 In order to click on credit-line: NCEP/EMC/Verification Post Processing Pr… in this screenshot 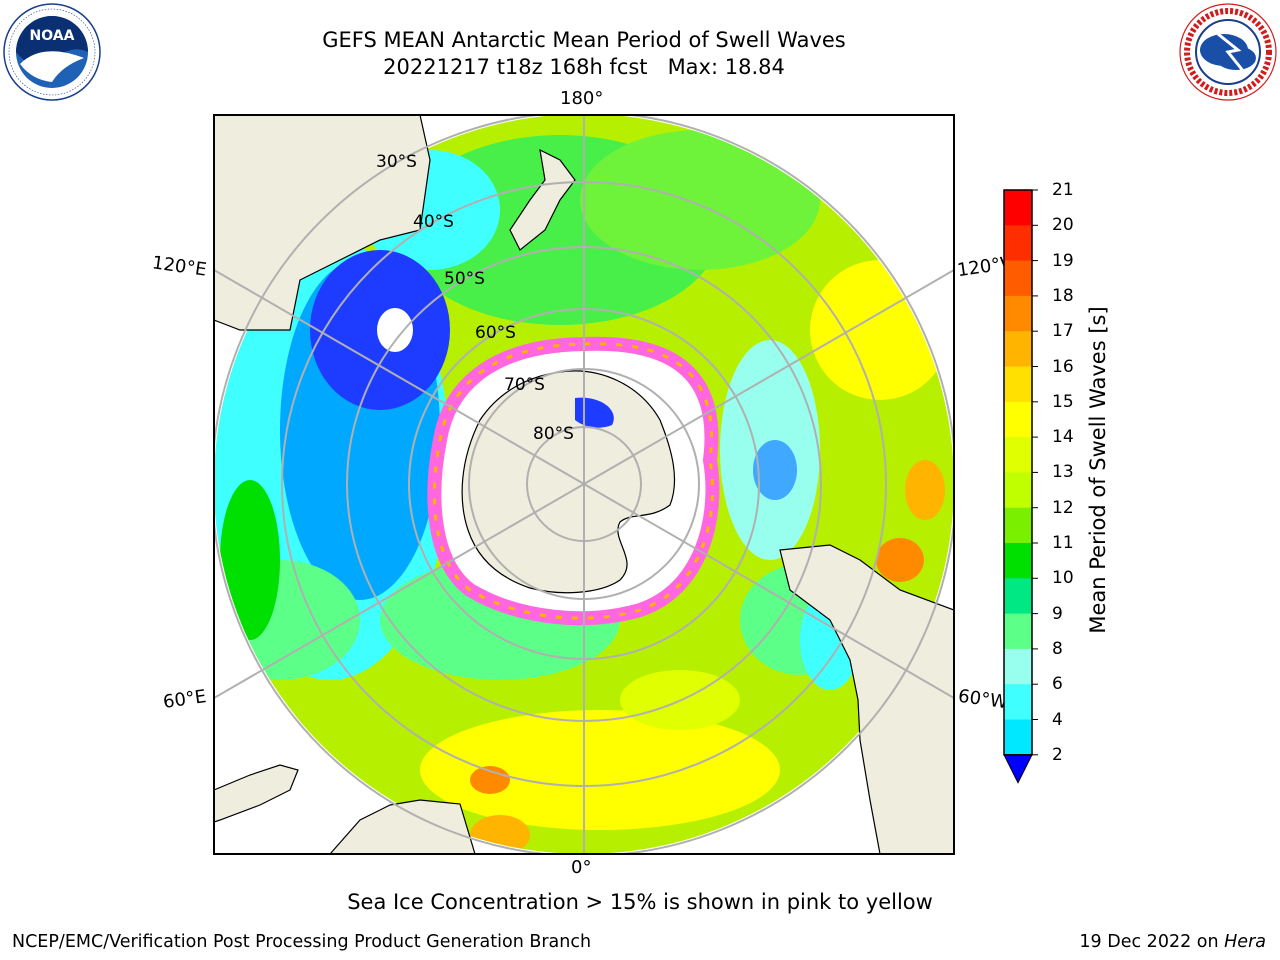, I will do `click(302, 942)`.